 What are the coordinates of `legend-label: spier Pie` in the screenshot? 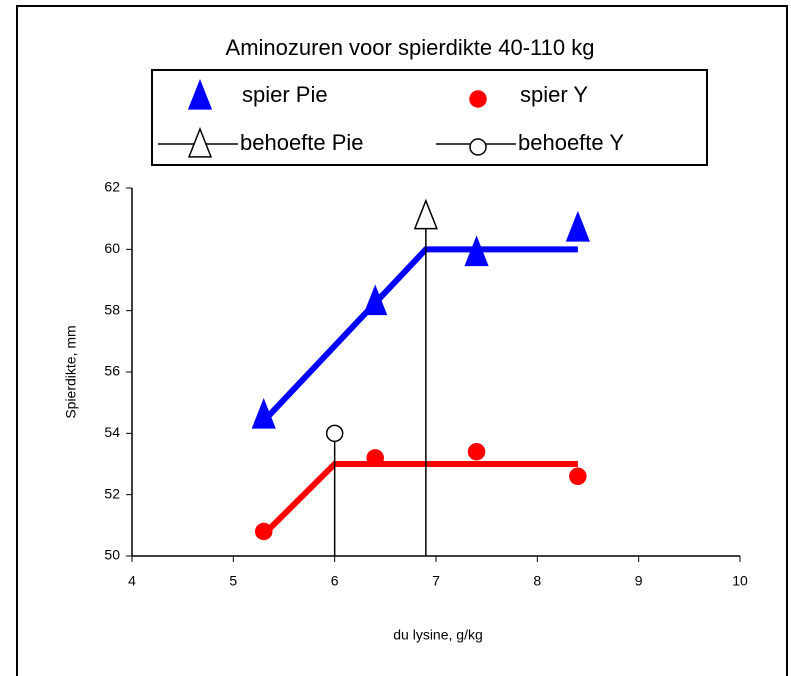 It's located at (285, 94).